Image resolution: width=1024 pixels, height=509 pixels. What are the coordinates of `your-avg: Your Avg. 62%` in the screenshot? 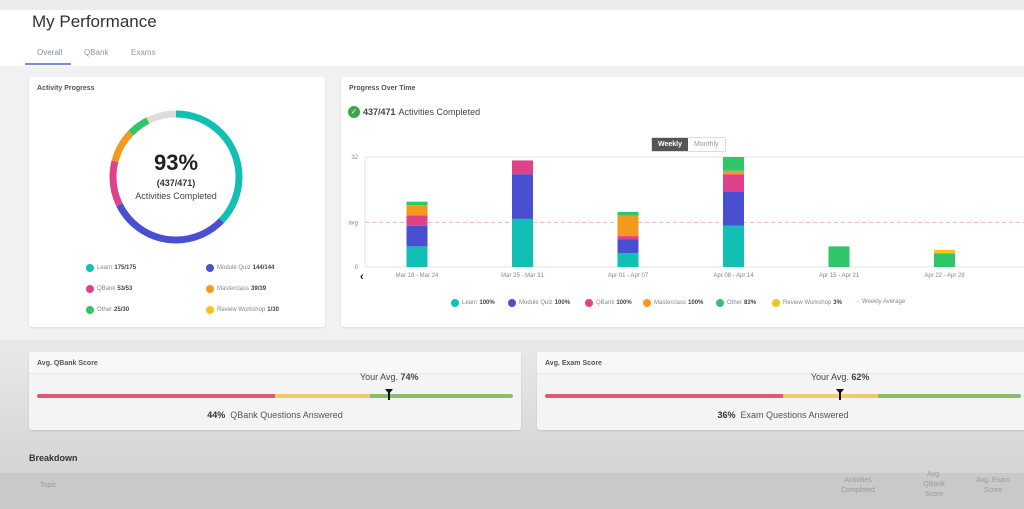 It's located at (840, 377).